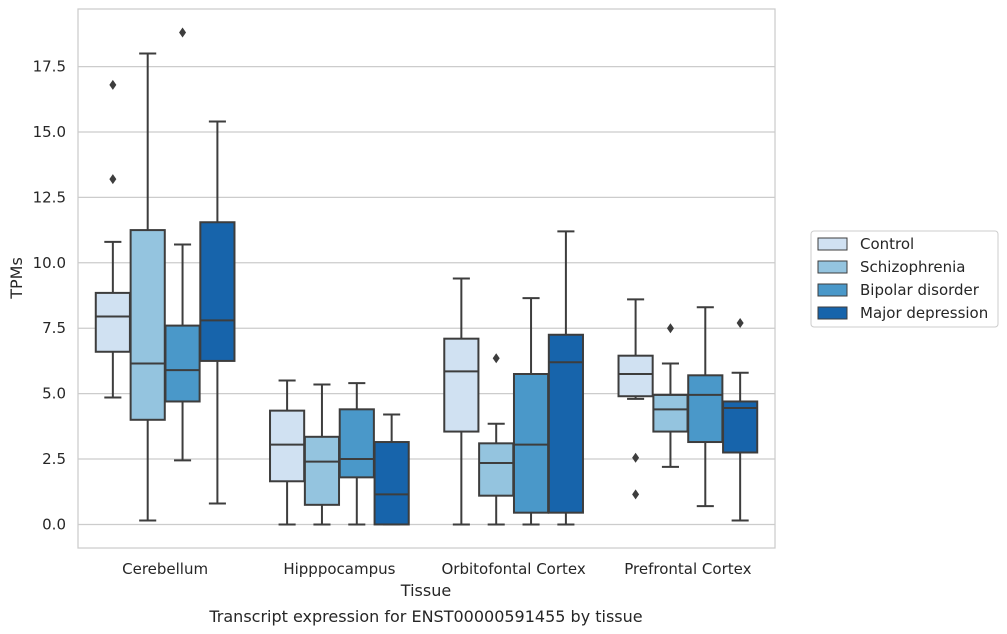 The image size is (1007, 634). Describe the element at coordinates (165, 569) in the screenshot. I see `x-tick-label: Cerebellum` at that location.